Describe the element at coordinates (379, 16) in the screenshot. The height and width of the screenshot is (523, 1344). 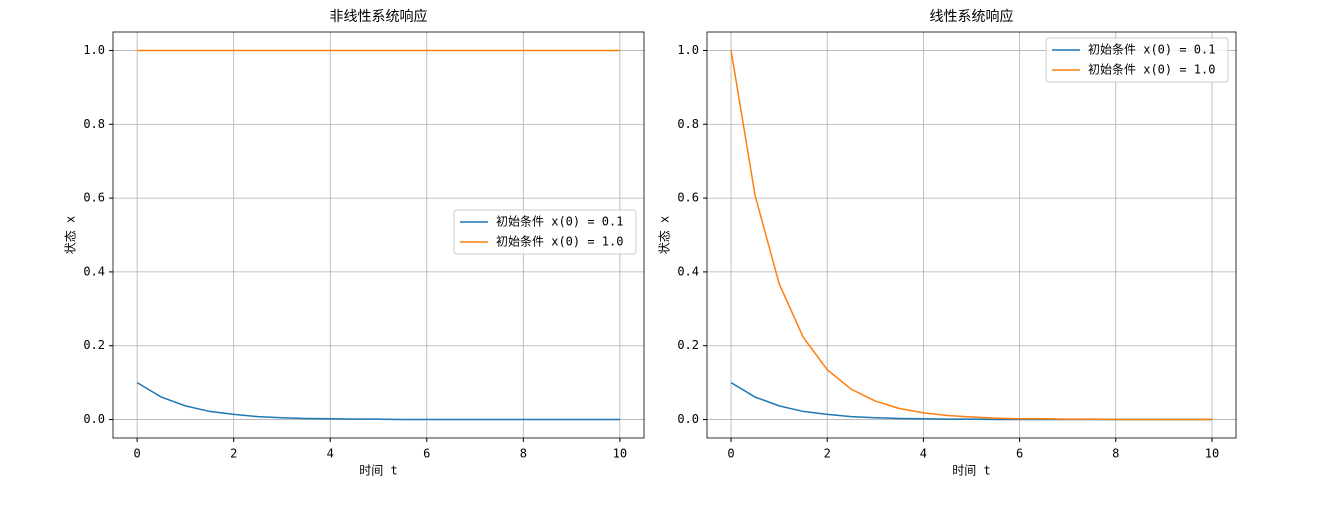
I see `chart-title: 非线性系统响应` at that location.